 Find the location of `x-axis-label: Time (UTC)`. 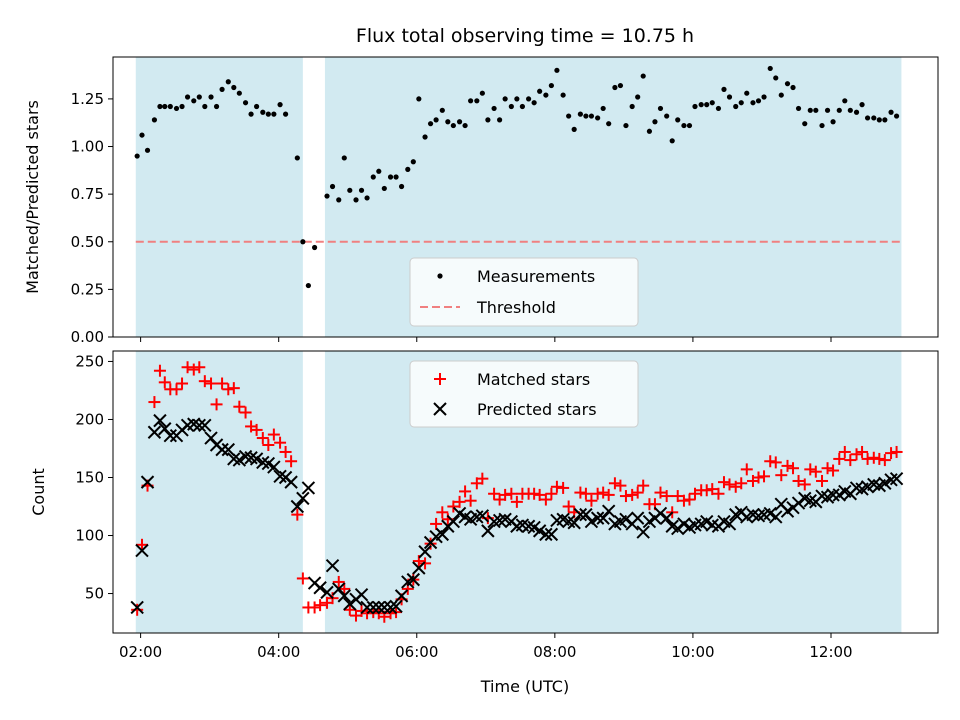

x-axis-label: Time (UTC) is located at coordinates (524, 686).